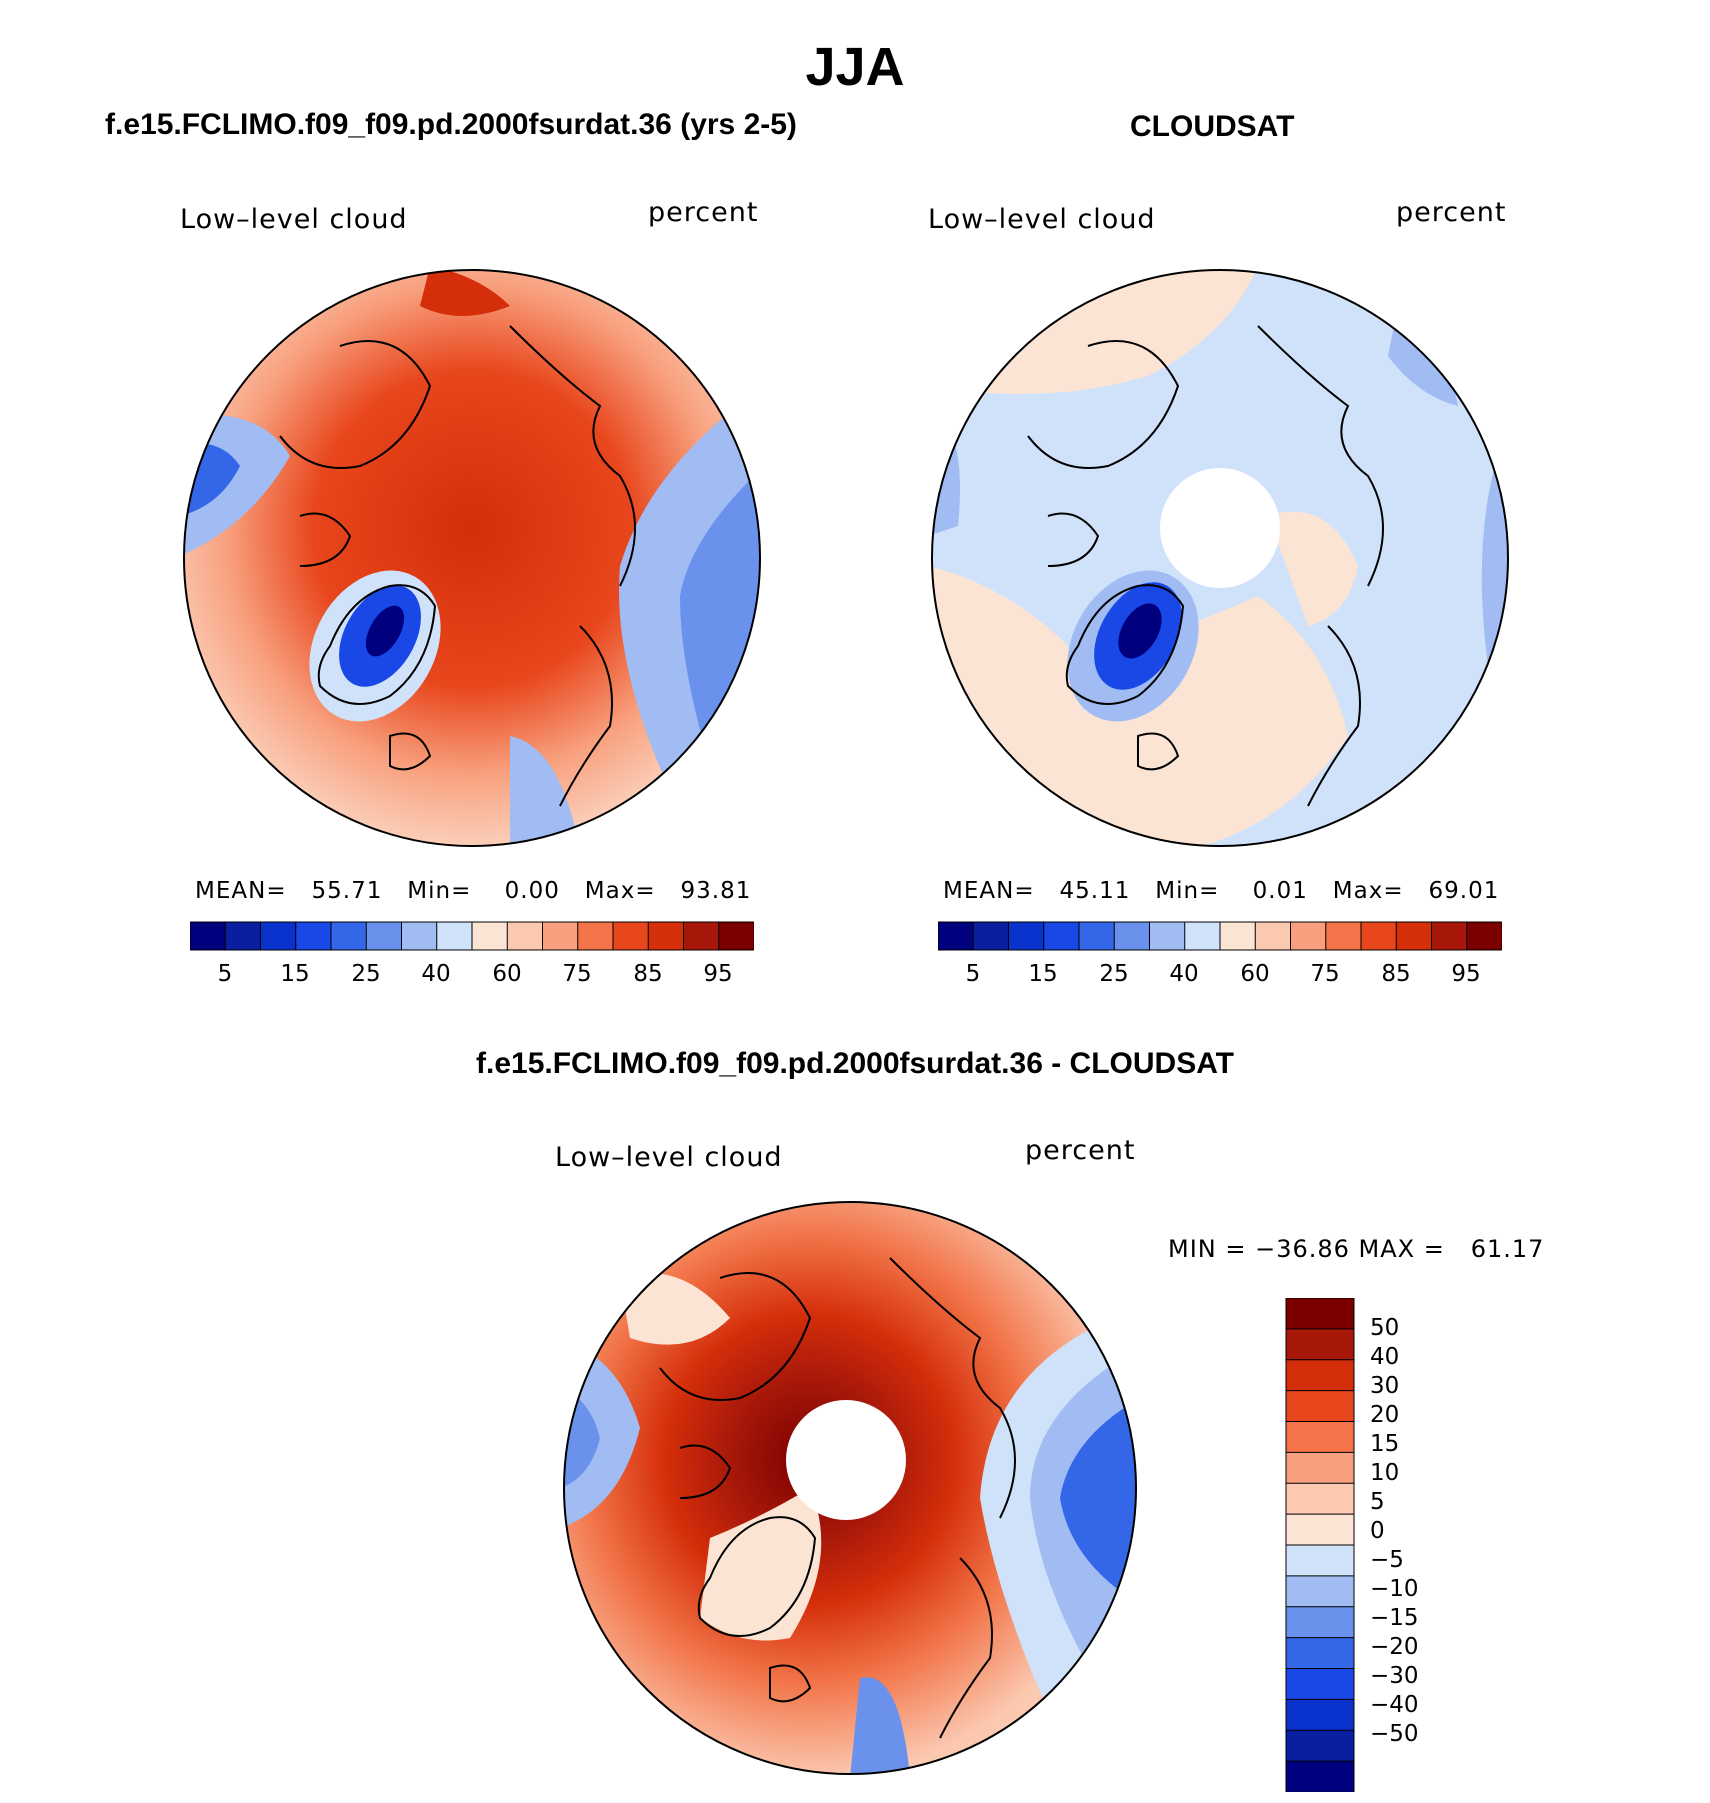  Describe the element at coordinates (1385, 1415) in the screenshot. I see `colorbar-tick: 20` at that location.